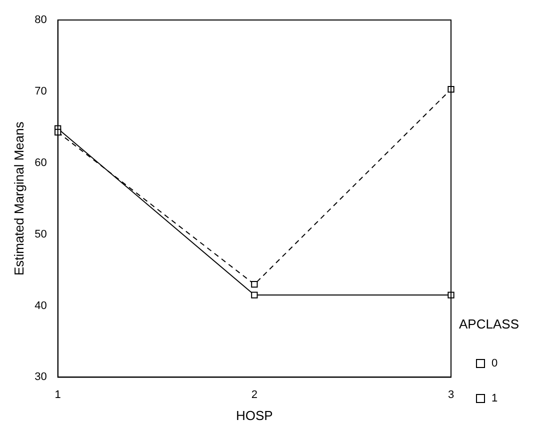 This screenshot has height=436, width=539. What do you see at coordinates (57, 394) in the screenshot?
I see `x-tick-label: 1` at bounding box center [57, 394].